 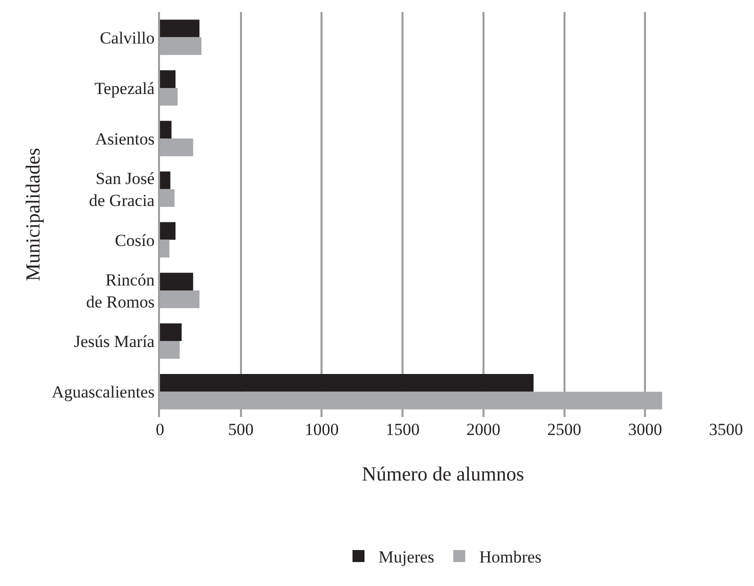 I want to click on y-axis-title: Municipalidades, so click(x=33, y=215).